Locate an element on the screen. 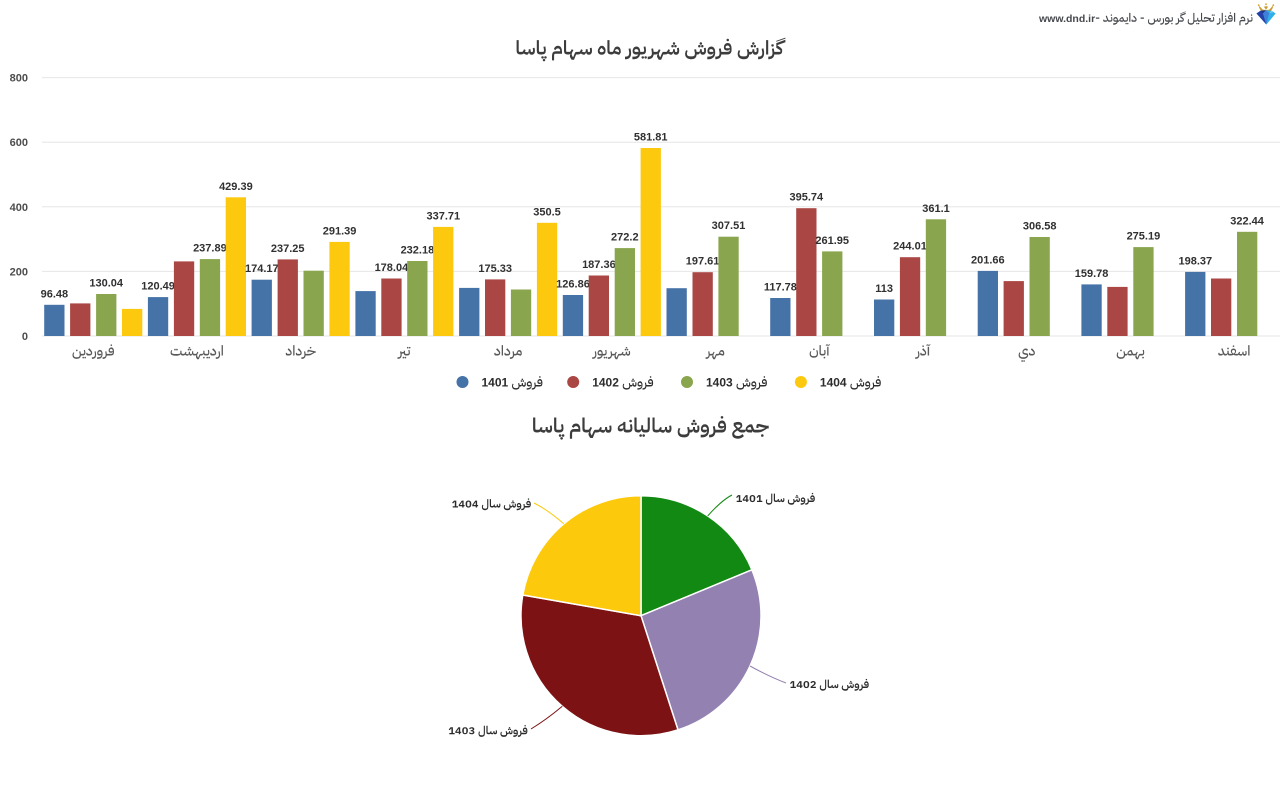 This screenshot has height=790, width=1280. svg-text: 581.81 is located at coordinates (651, 138).